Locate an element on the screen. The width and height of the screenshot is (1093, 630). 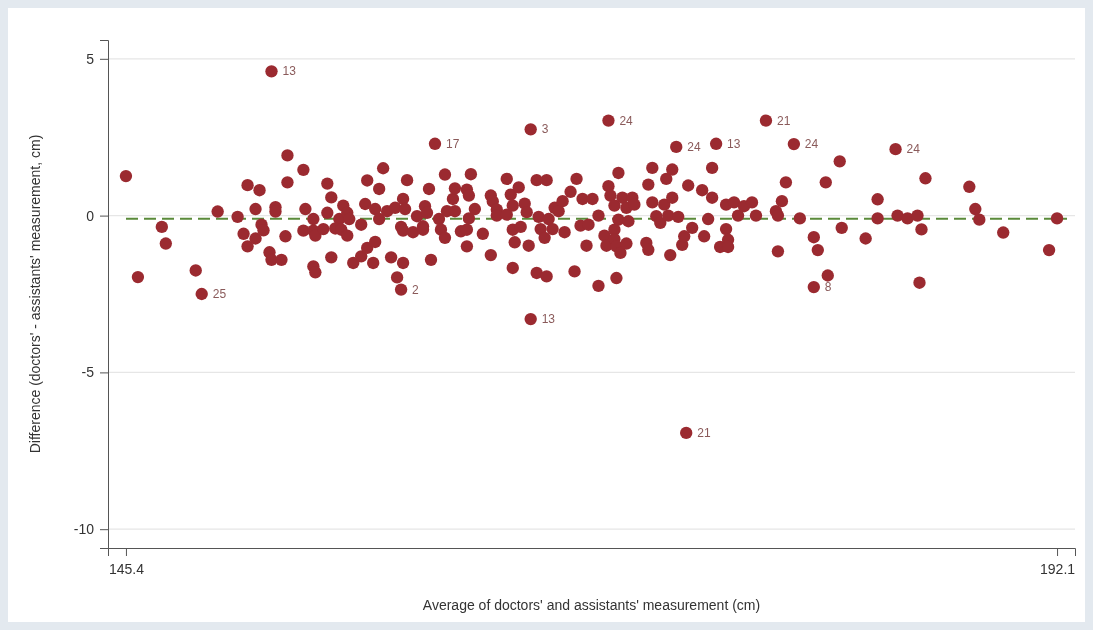
annotation: 8 is located at coordinates (828, 287).